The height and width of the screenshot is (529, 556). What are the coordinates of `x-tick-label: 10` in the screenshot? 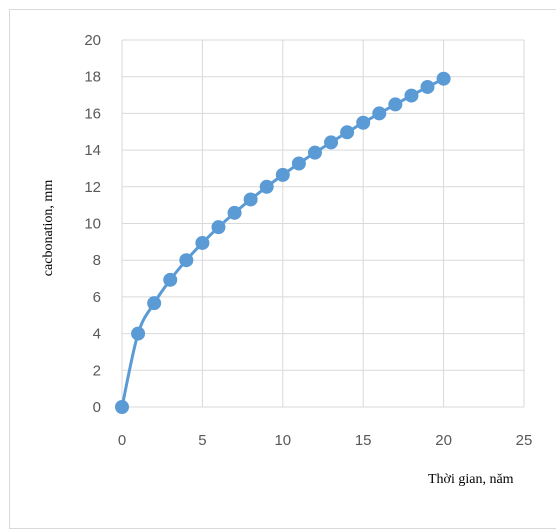 It's located at (282, 440).